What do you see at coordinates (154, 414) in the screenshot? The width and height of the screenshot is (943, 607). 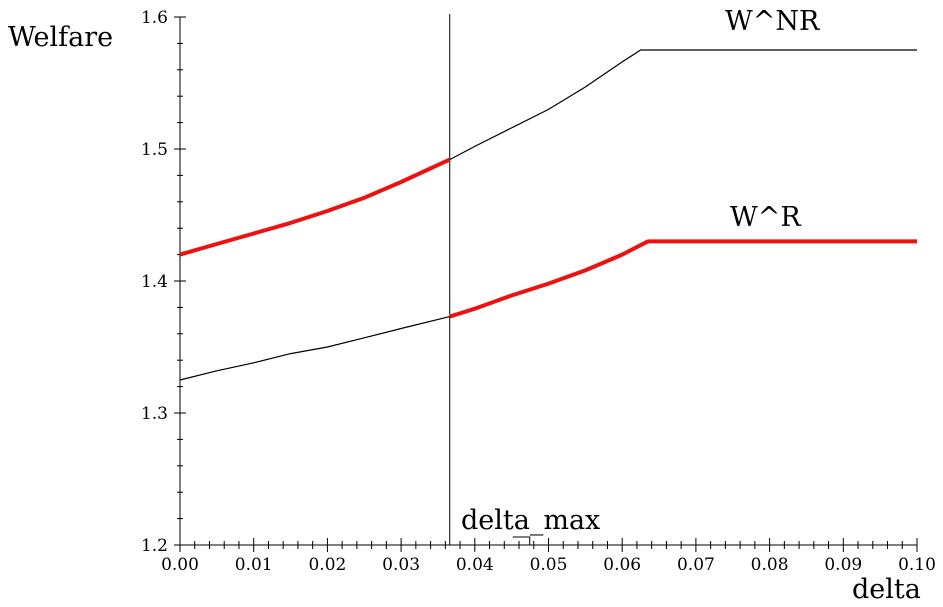 I see `y-tick-label: 1.3` at bounding box center [154, 414].